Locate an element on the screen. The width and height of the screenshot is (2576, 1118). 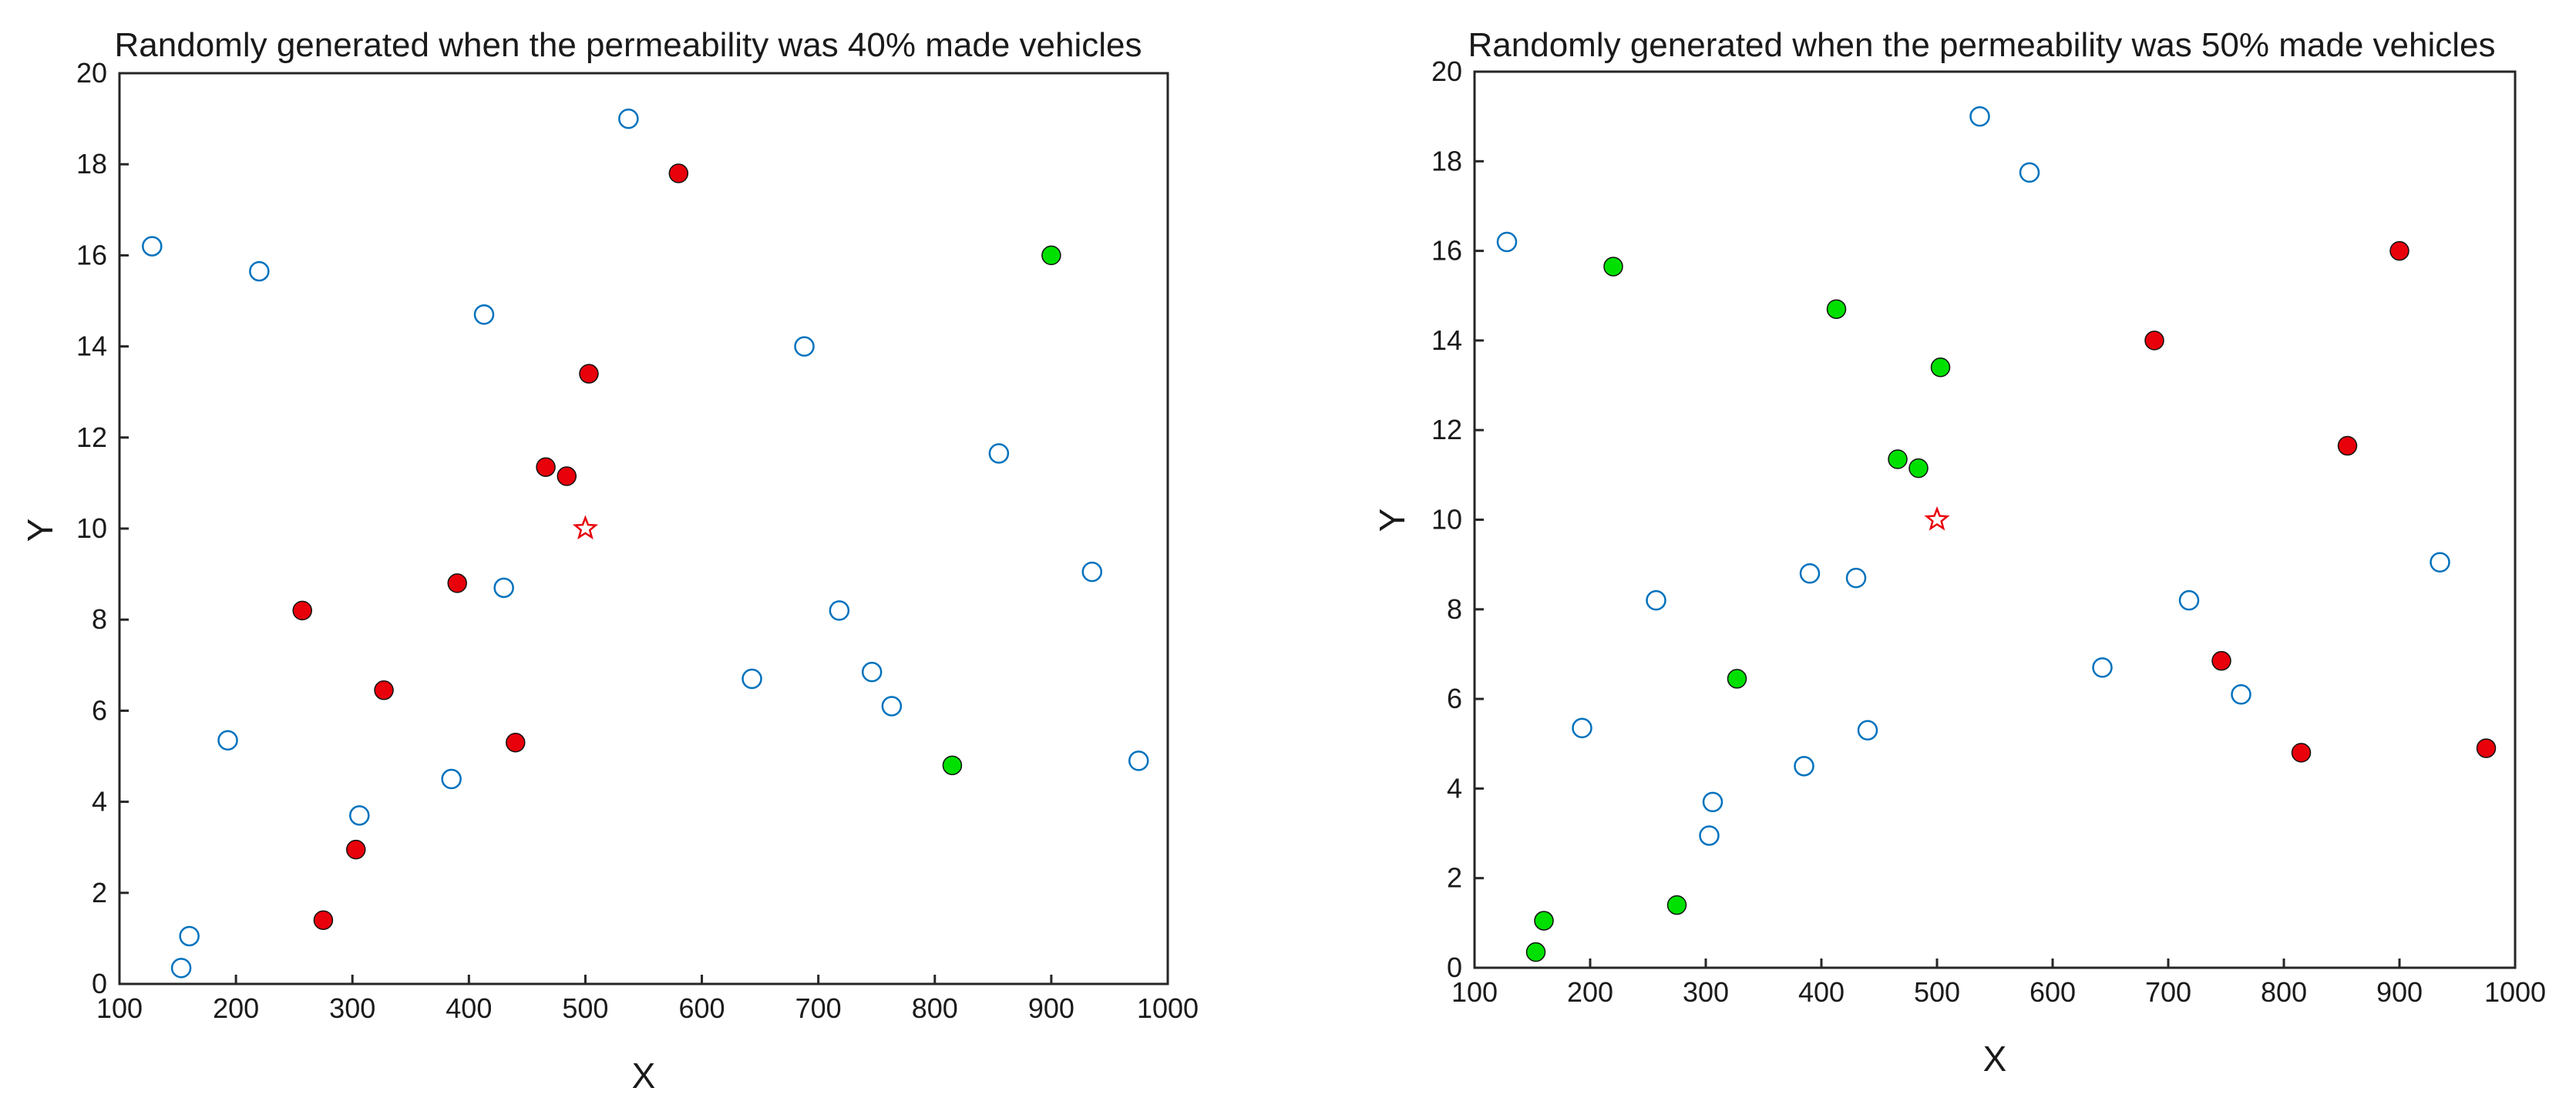
y-tick-label: 12 is located at coordinates (1446, 429).